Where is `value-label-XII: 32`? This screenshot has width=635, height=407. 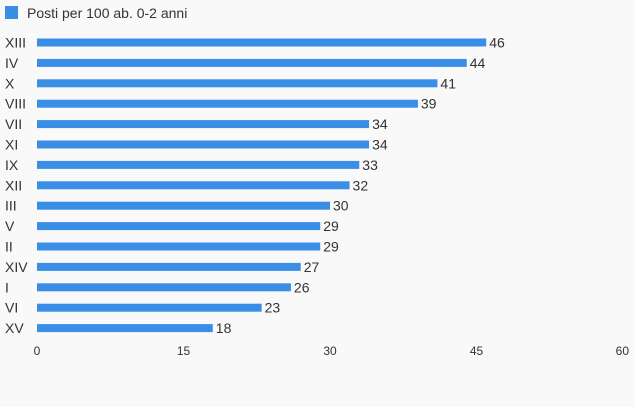 value-label-XII: 32 is located at coordinates (361, 185).